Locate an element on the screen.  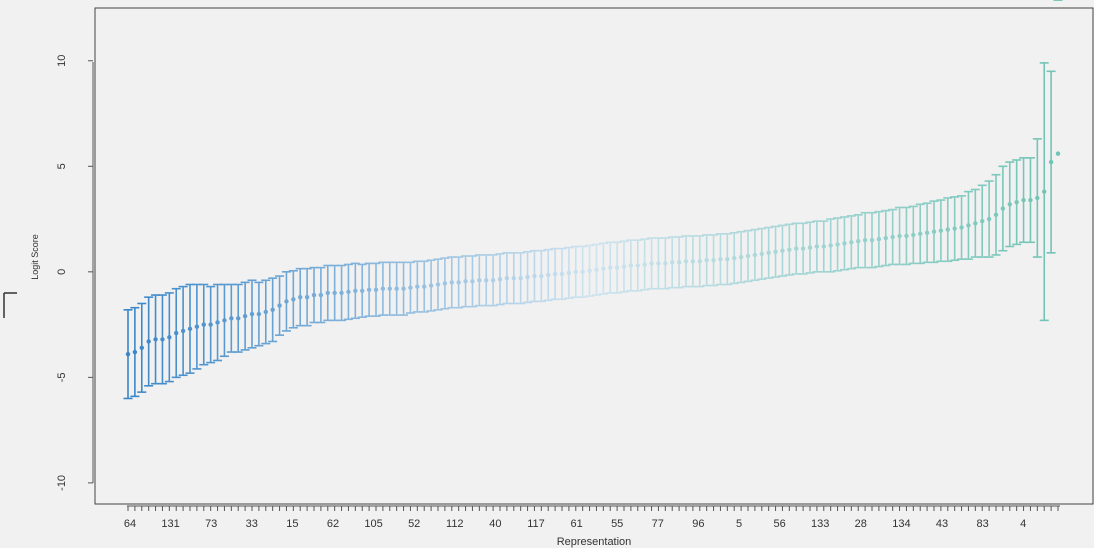
x-tick-label: 15 is located at coordinates (292, 524).